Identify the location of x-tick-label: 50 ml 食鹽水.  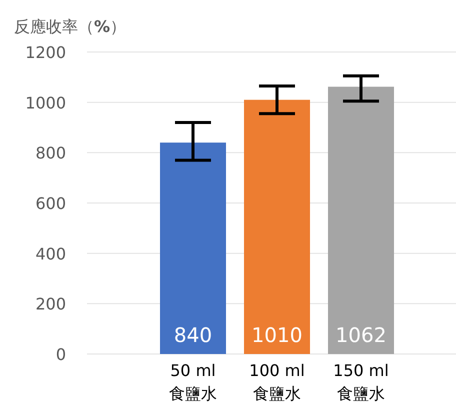
(193, 381).